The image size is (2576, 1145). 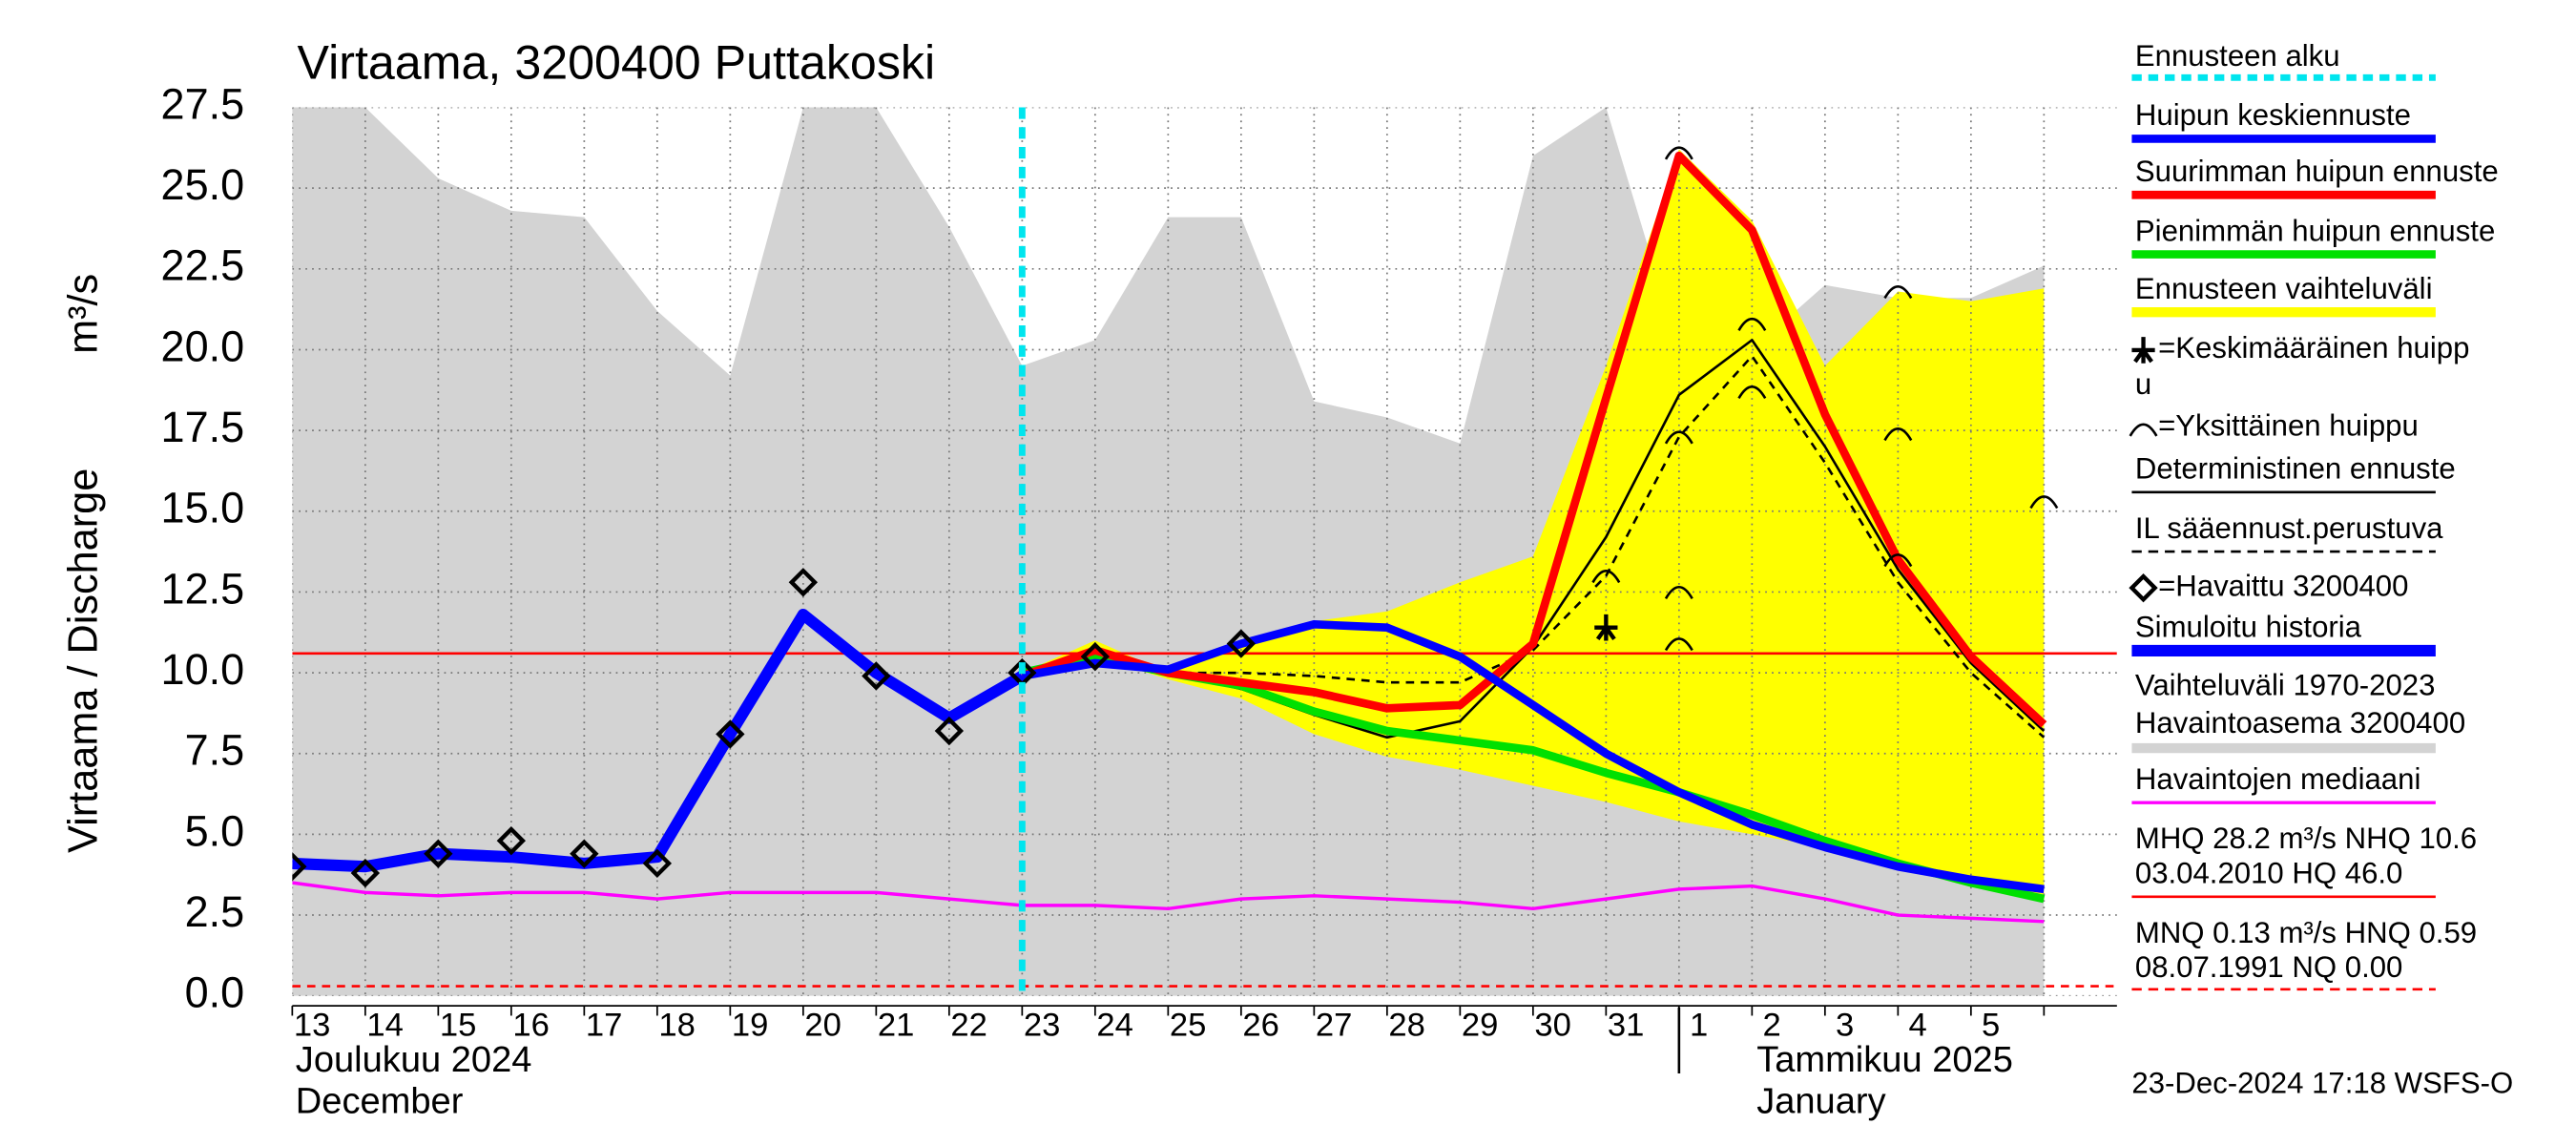 I want to click on x-tick-label: 16, so click(x=530, y=1026).